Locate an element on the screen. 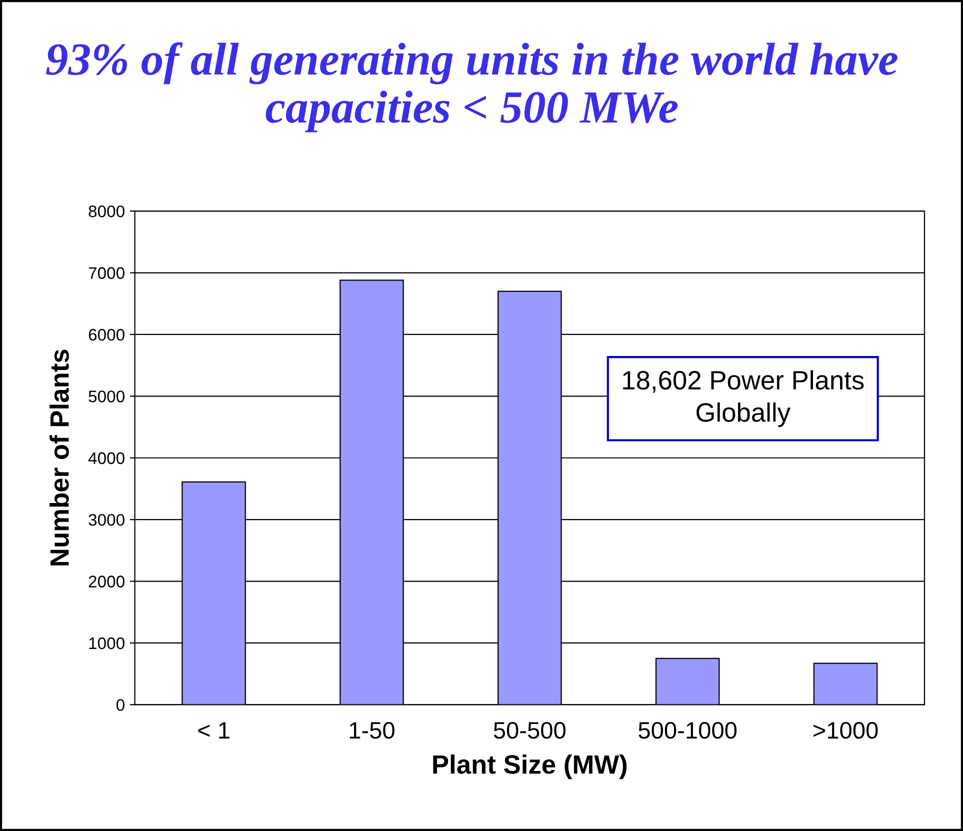 The image size is (963, 831). x-axis-title: Plant Size (MW) is located at coordinates (530, 767).